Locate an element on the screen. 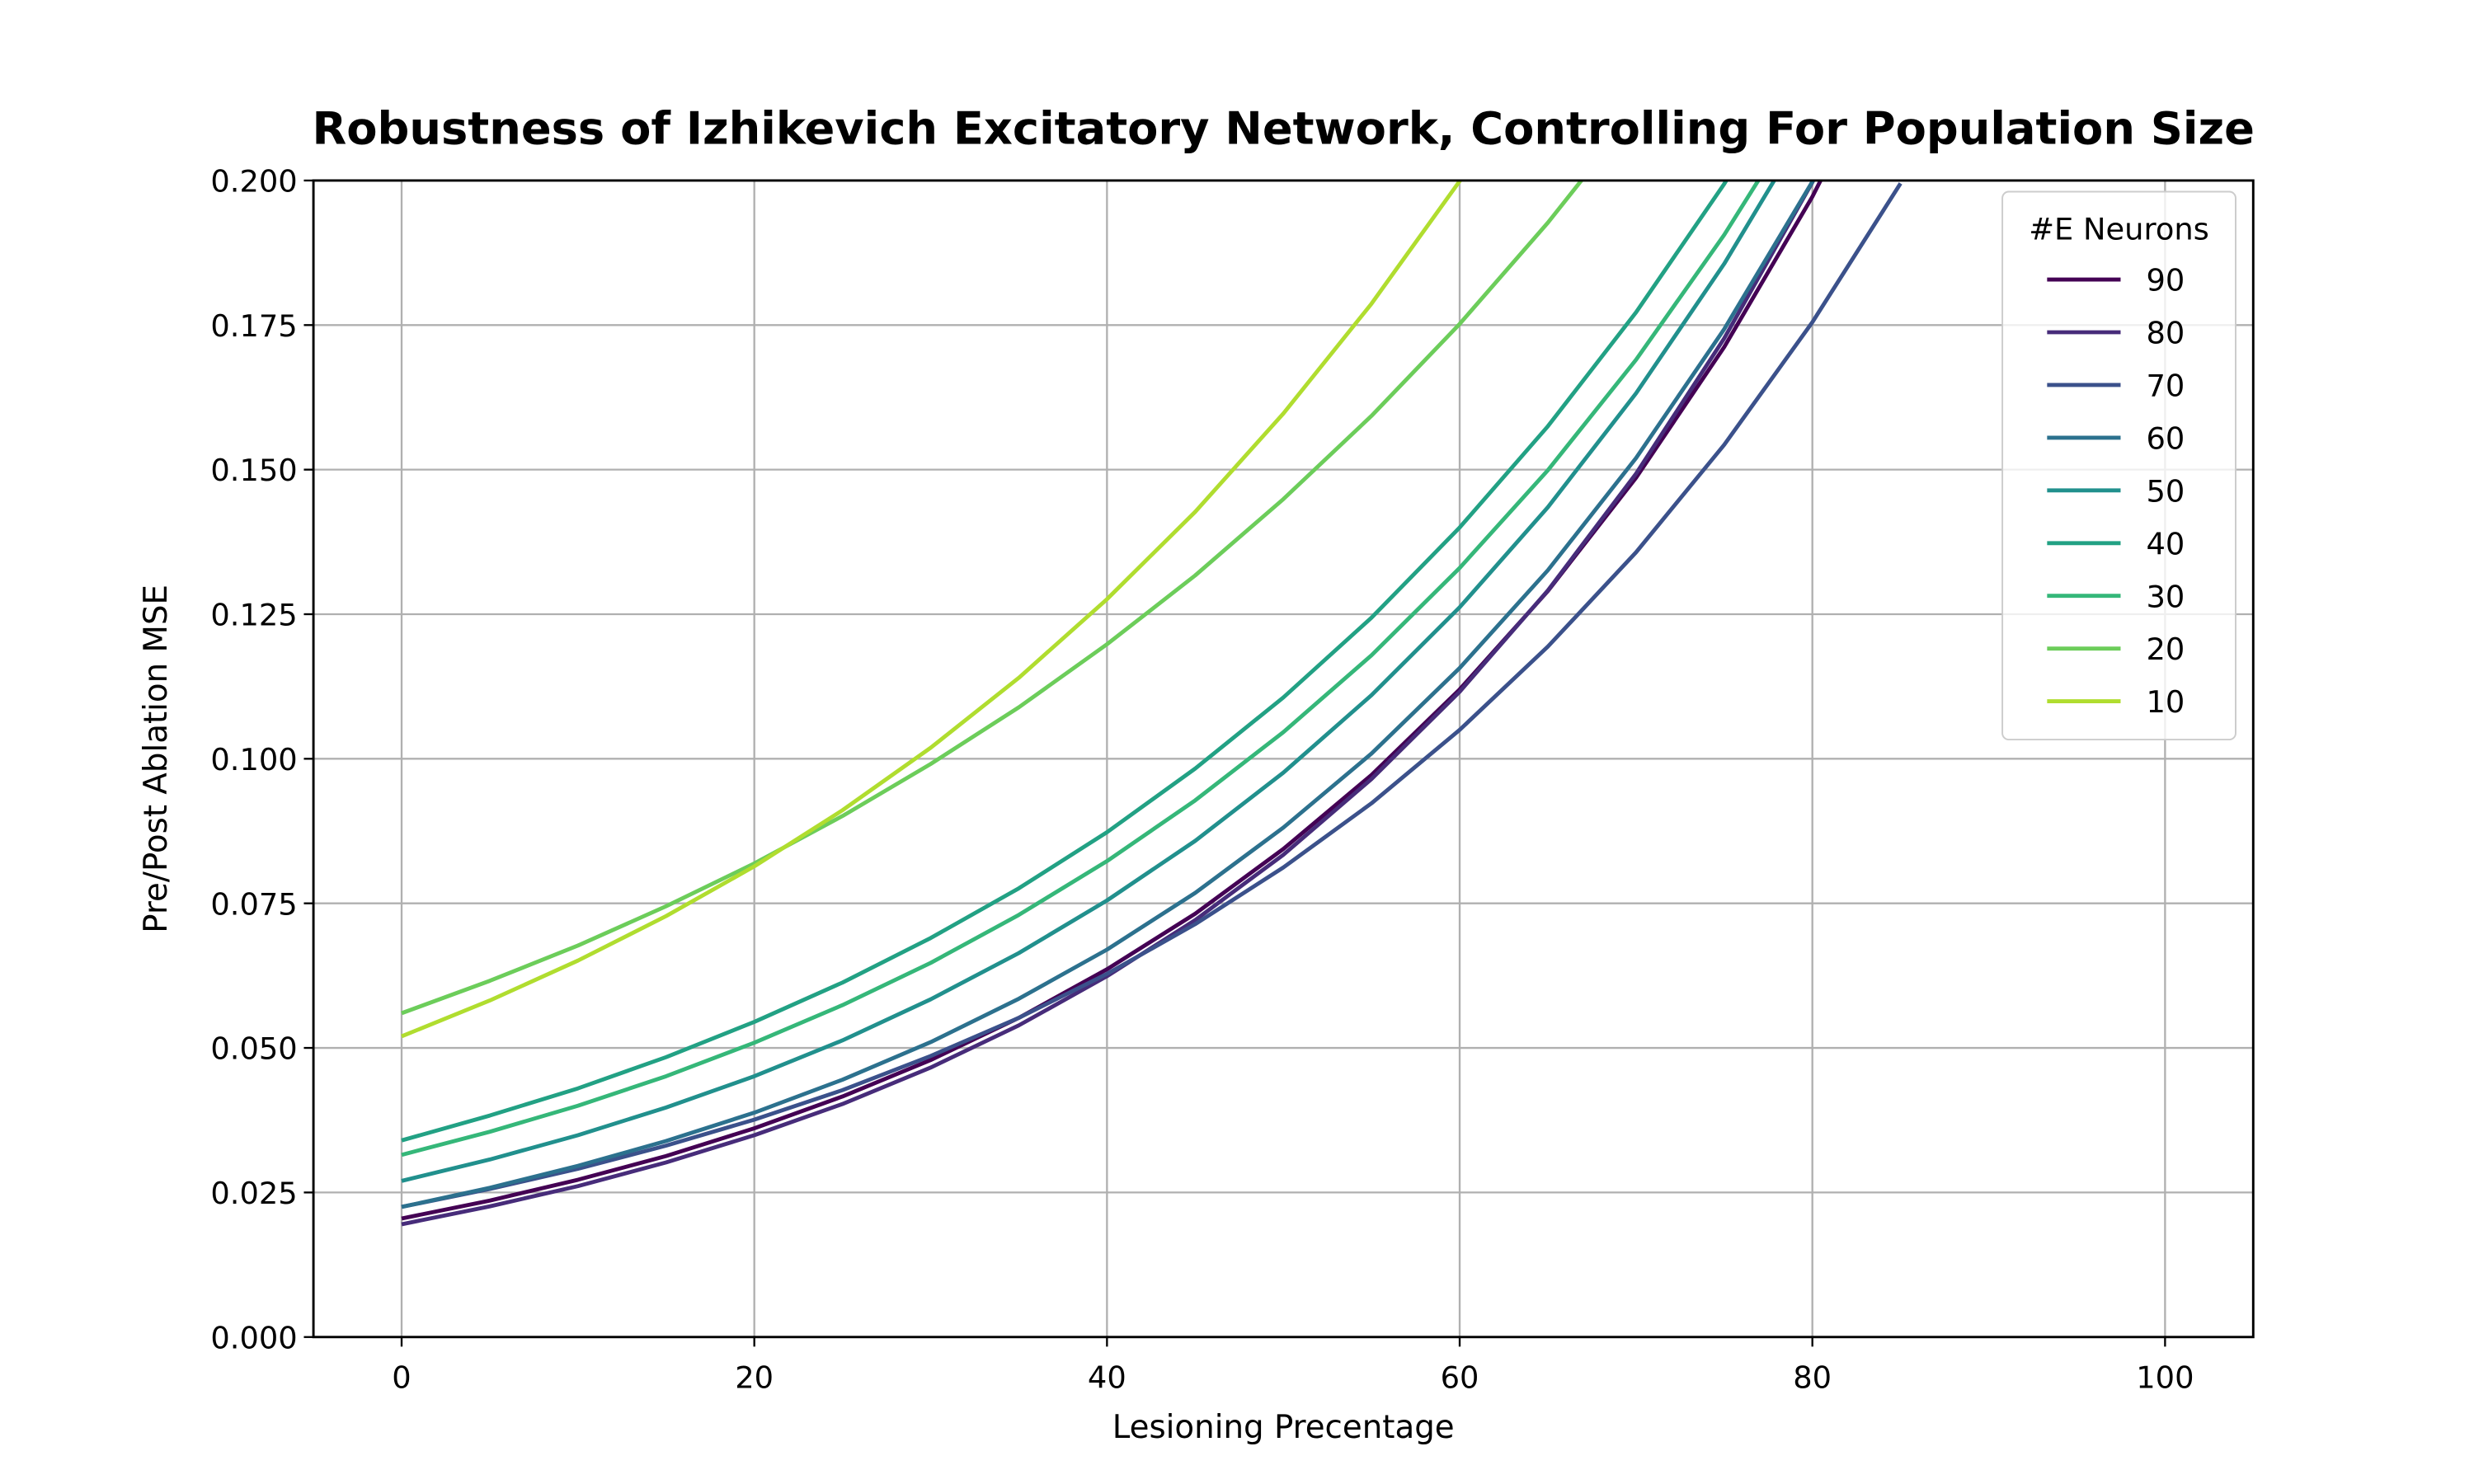 Image resolution: width=2474 pixels, height=1484 pixels. legend: #E Neurons 90 80 70 60 50 40 30 20 10 is located at coordinates (2118, 465).